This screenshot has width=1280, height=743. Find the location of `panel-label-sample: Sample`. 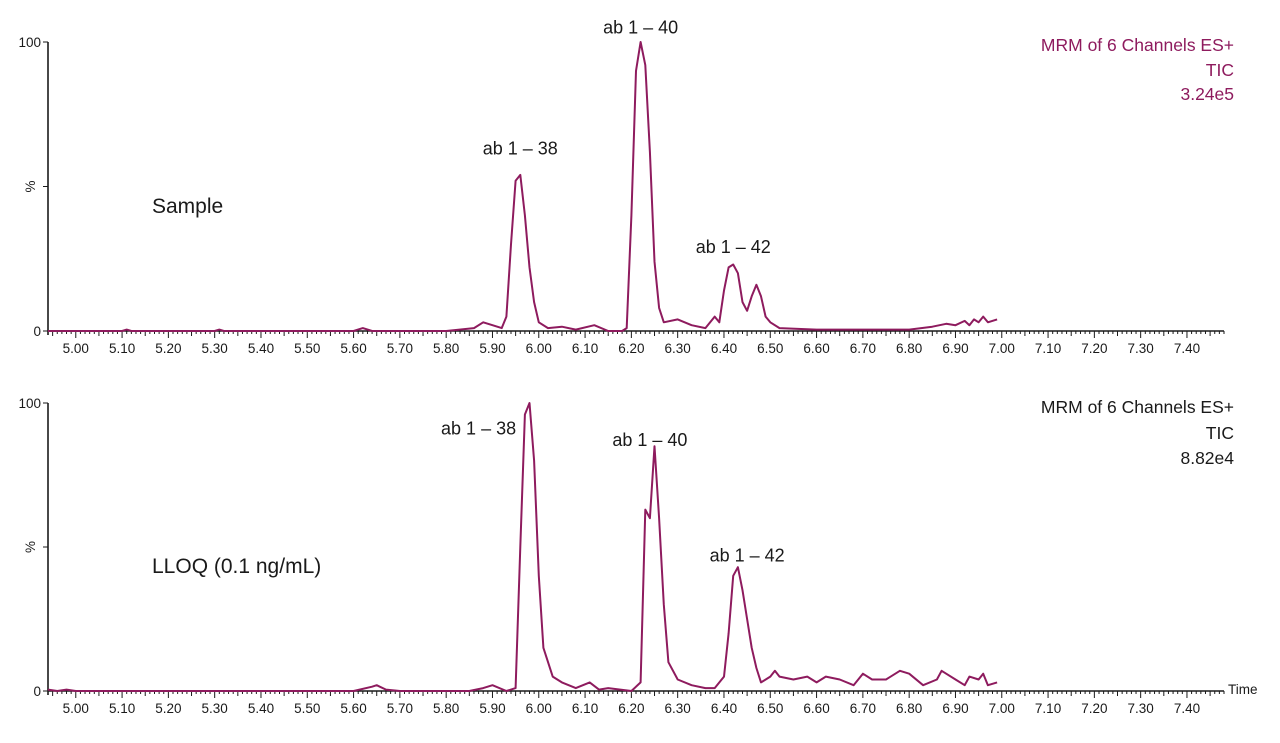

panel-label-sample: Sample is located at coordinates (187, 206).